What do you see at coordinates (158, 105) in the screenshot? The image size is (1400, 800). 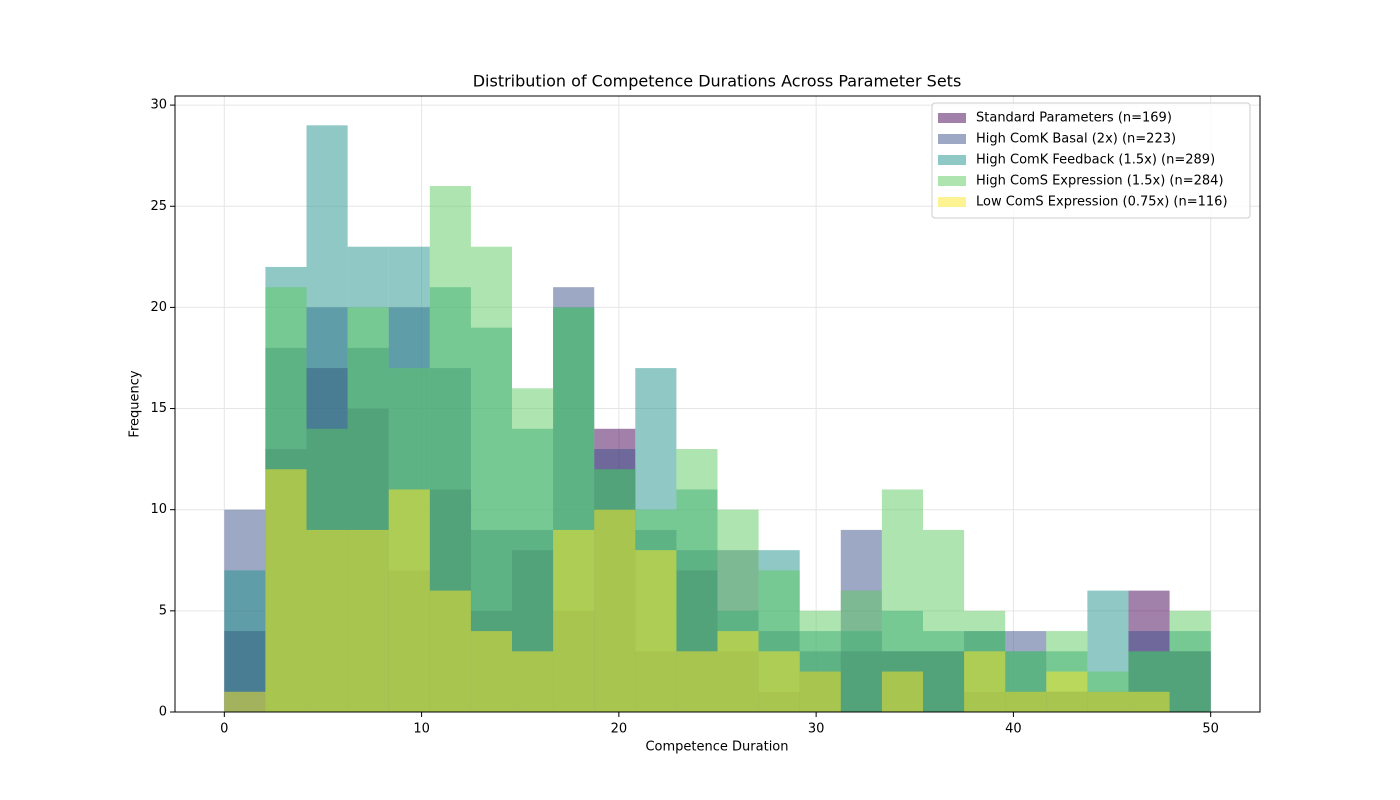 I see `y-tick-label: 30` at bounding box center [158, 105].